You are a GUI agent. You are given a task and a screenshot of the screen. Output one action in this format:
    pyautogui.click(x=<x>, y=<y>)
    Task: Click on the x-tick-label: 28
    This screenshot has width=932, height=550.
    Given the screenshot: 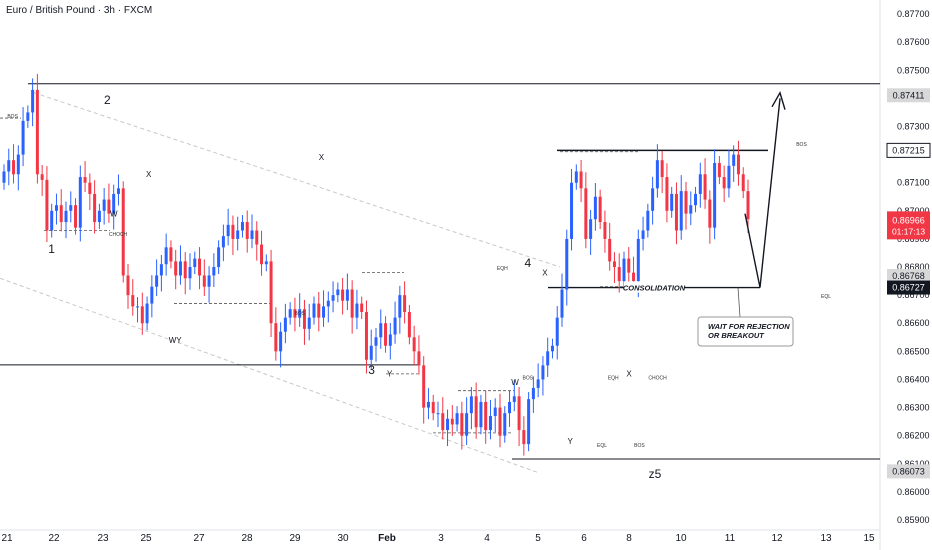 What is the action you would take?
    pyautogui.click(x=247, y=538)
    